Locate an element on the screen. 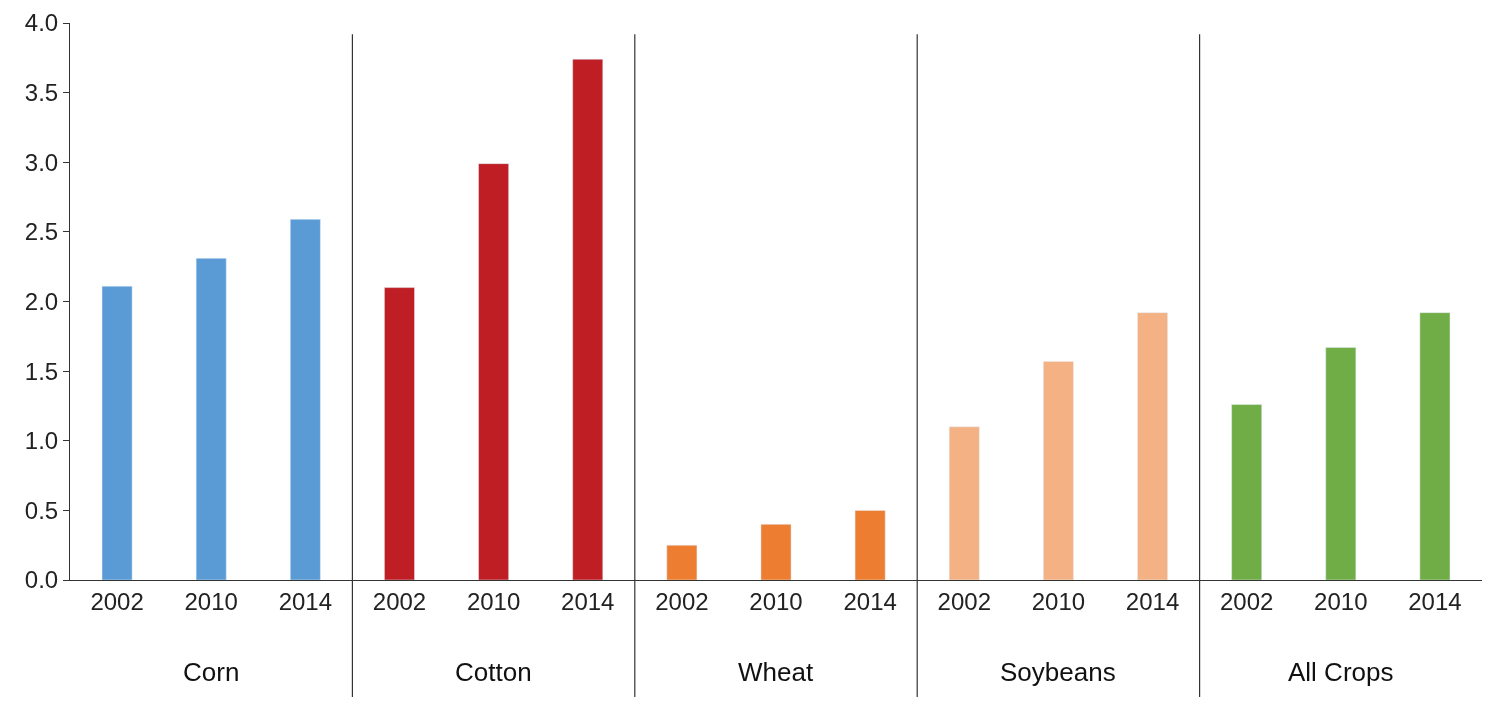 Image resolution: width=1487 pixels, height=701 pixels. text: All Crops is located at coordinates (1341, 672).